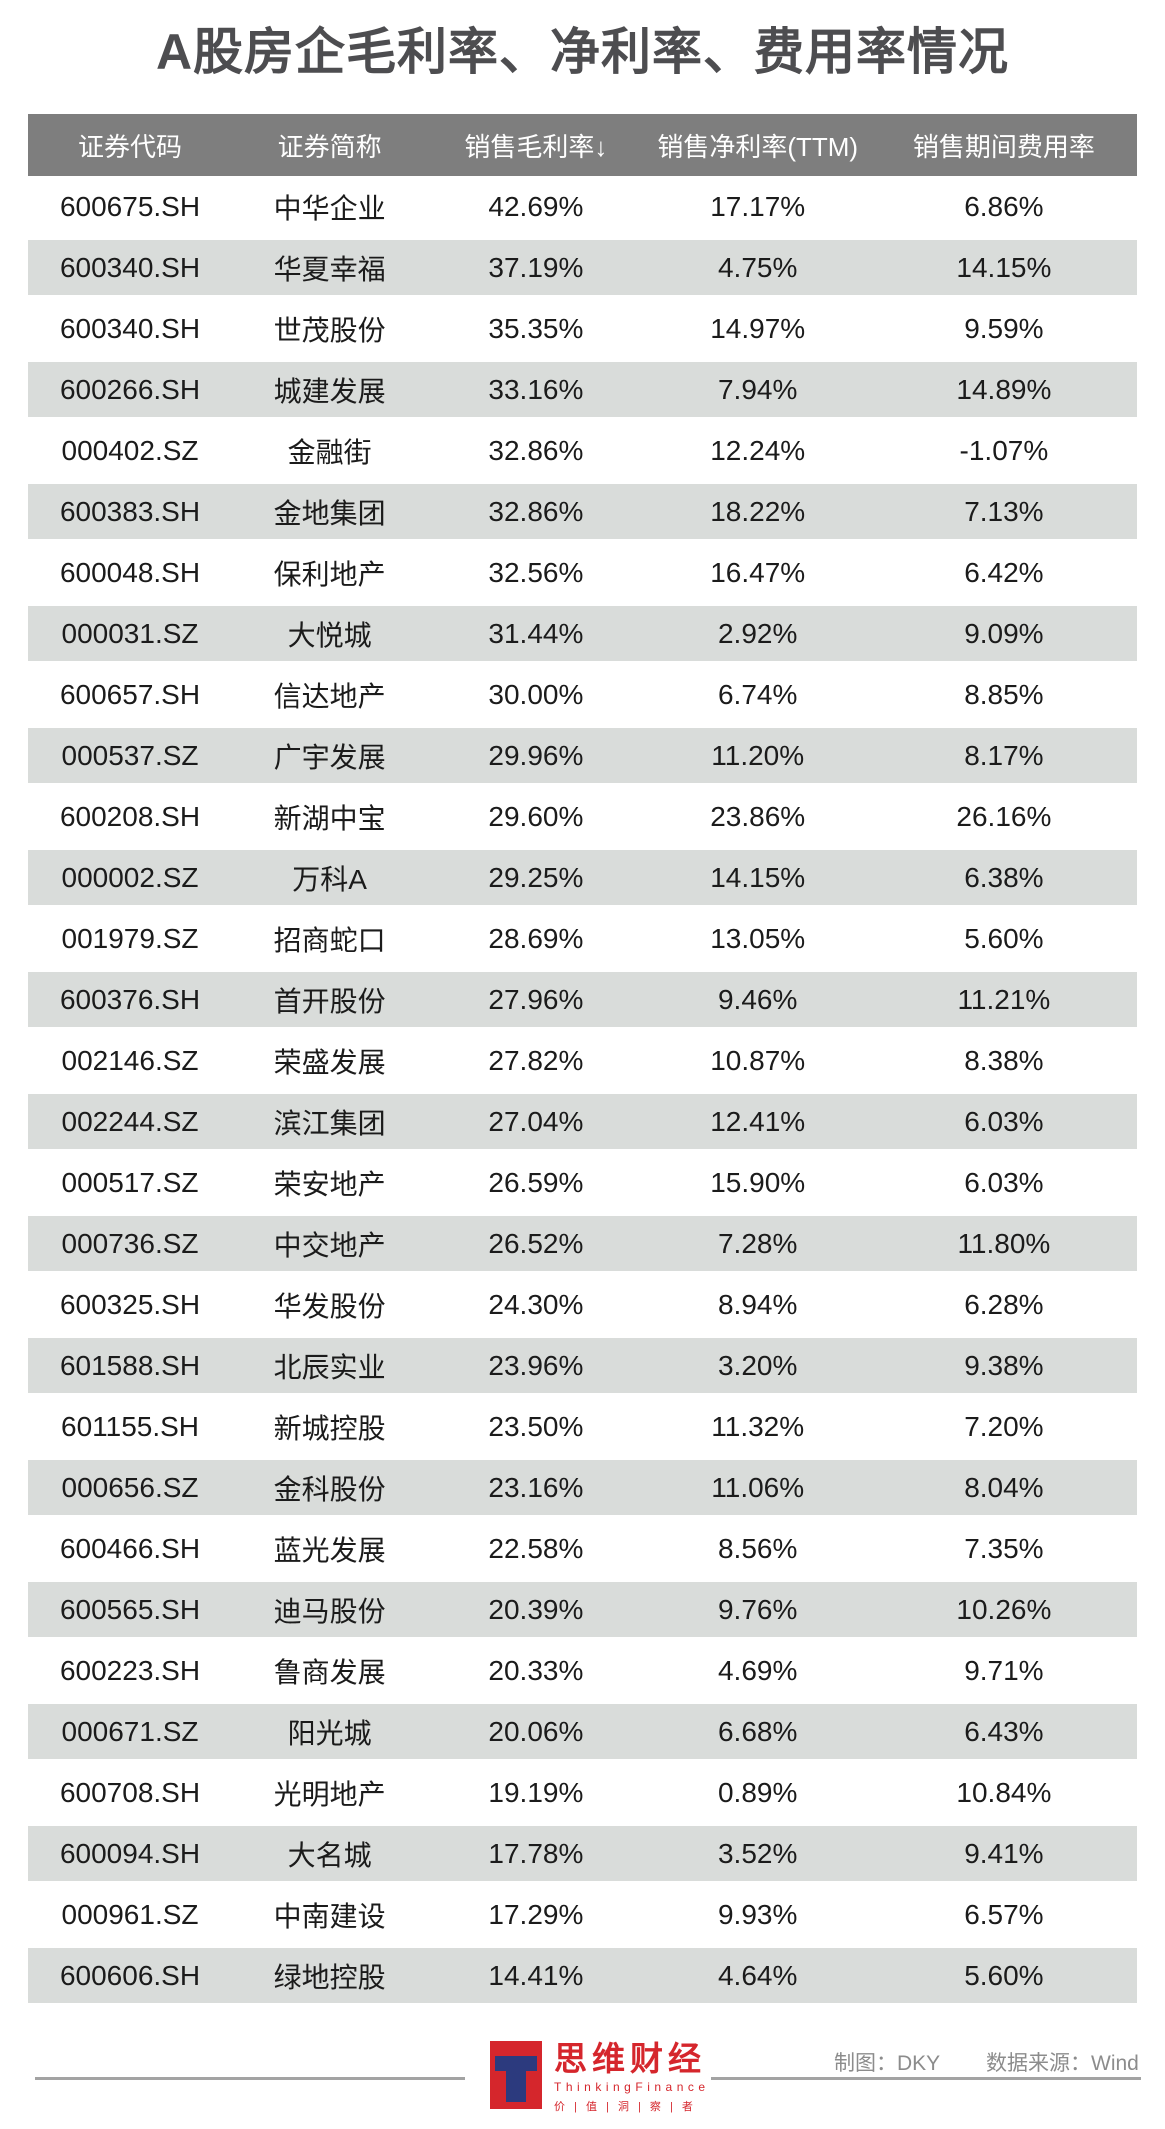 Image resolution: width=1165 pixels, height=2129 pixels. I want to click on security-code-cell: 600466.SH, so click(130, 1548).